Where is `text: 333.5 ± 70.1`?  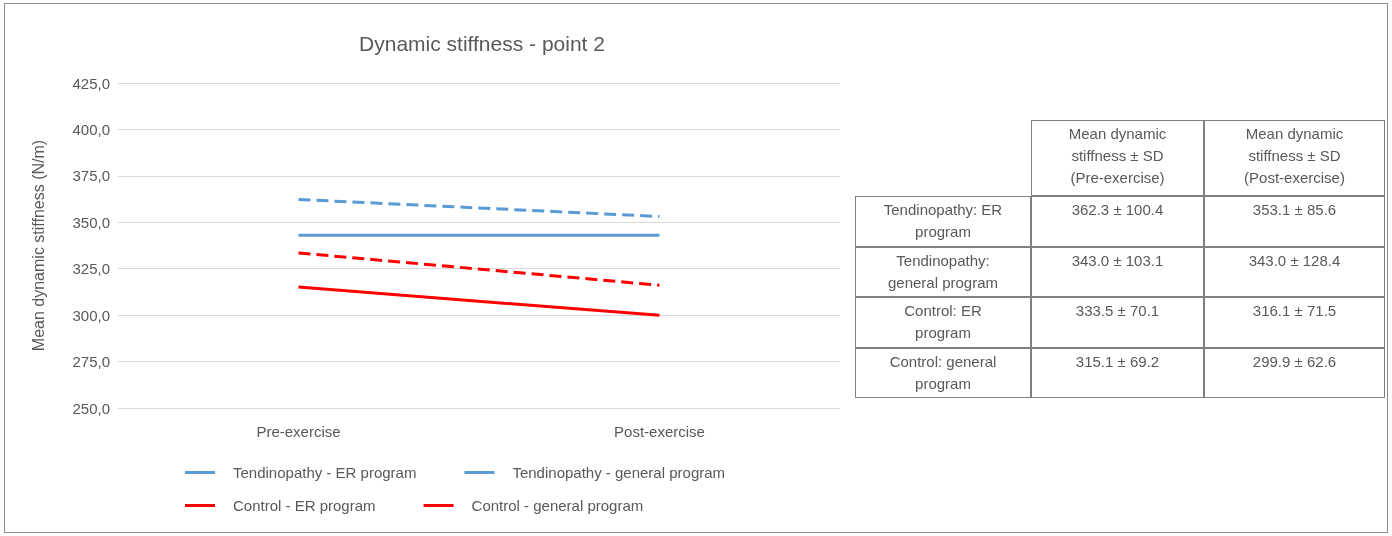
text: 333.5 ± 70.1 is located at coordinates (1117, 322).